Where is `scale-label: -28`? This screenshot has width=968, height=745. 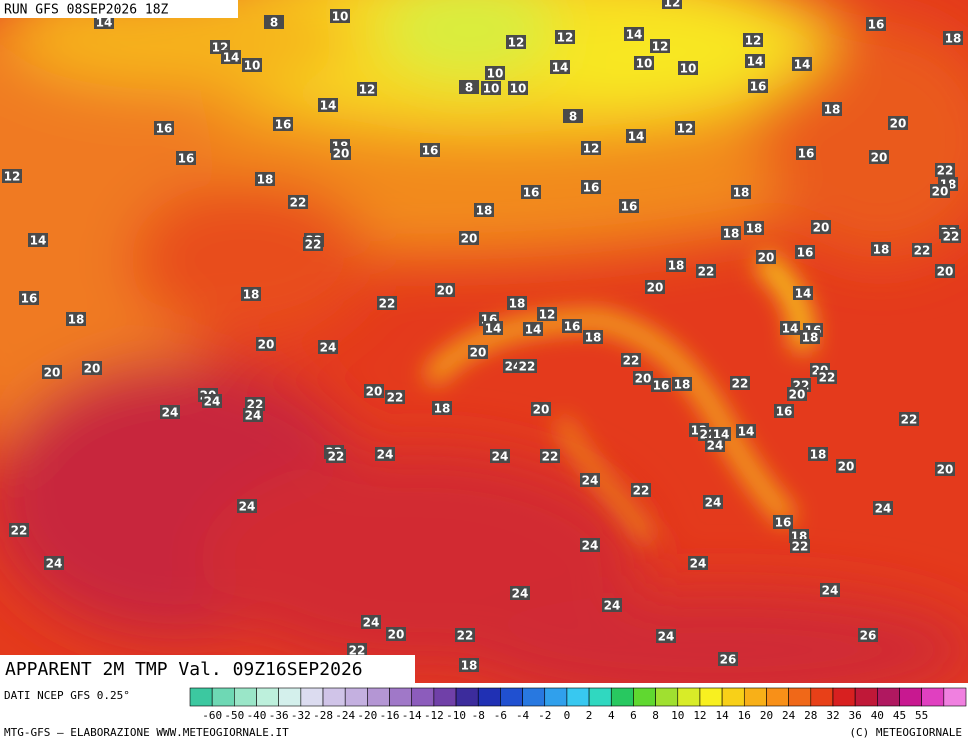
scale-label: -28 is located at coordinates (323, 715).